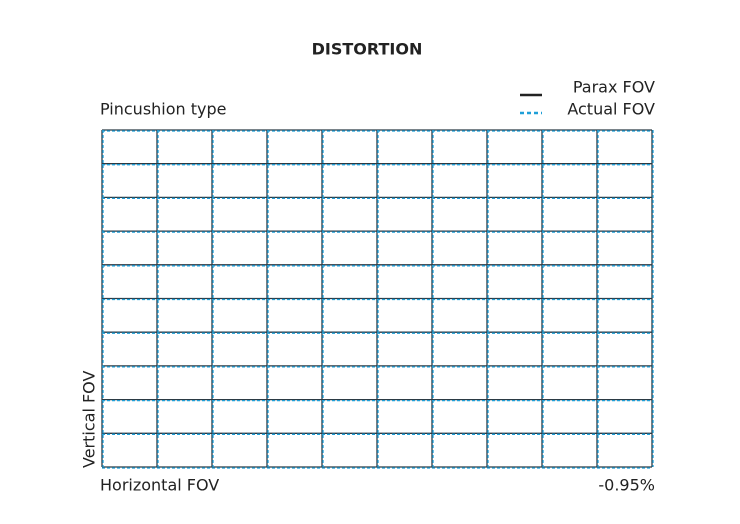 This screenshot has height=524, width=740. Describe the element at coordinates (89, 419) in the screenshot. I see `y-axis-label: Vertical FOV` at that location.